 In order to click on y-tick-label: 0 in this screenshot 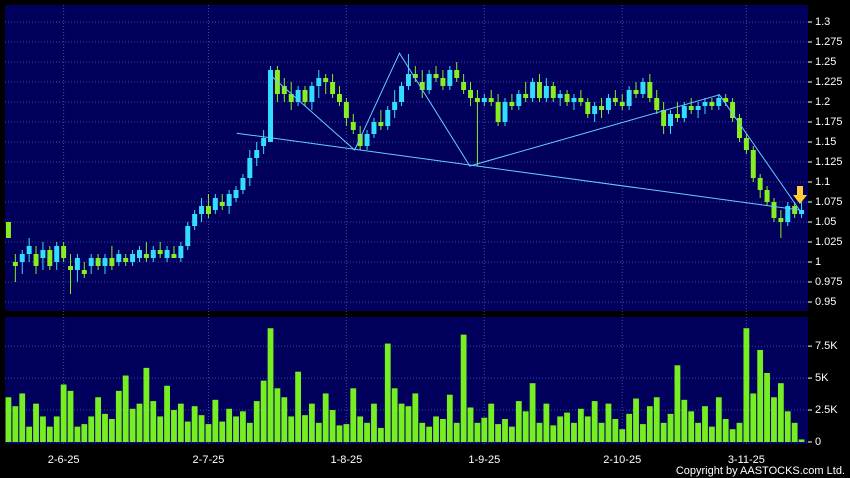, I will do `click(818, 442)`.